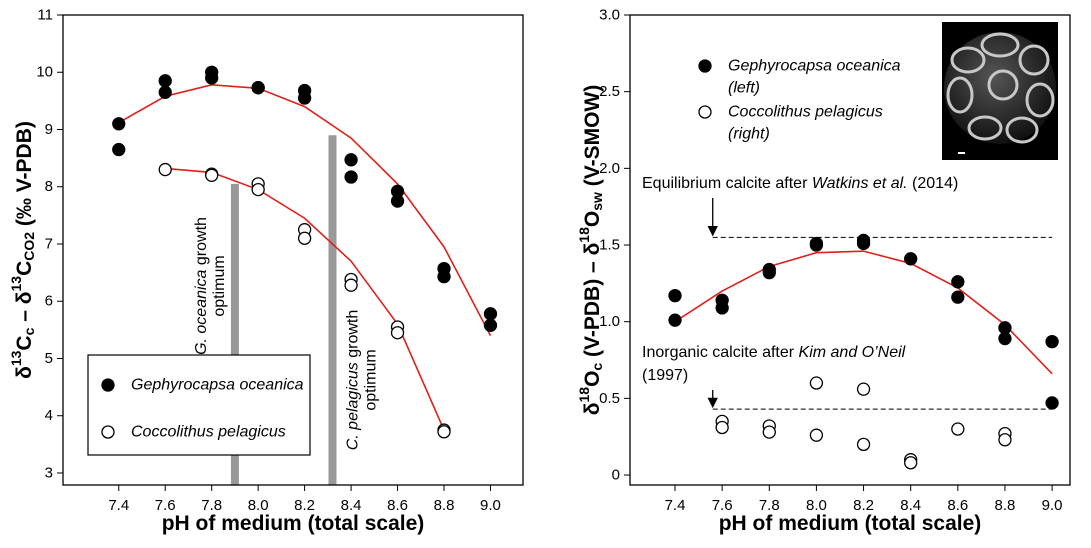  I want to click on y-axis-title-part: sw, so click(597, 201).